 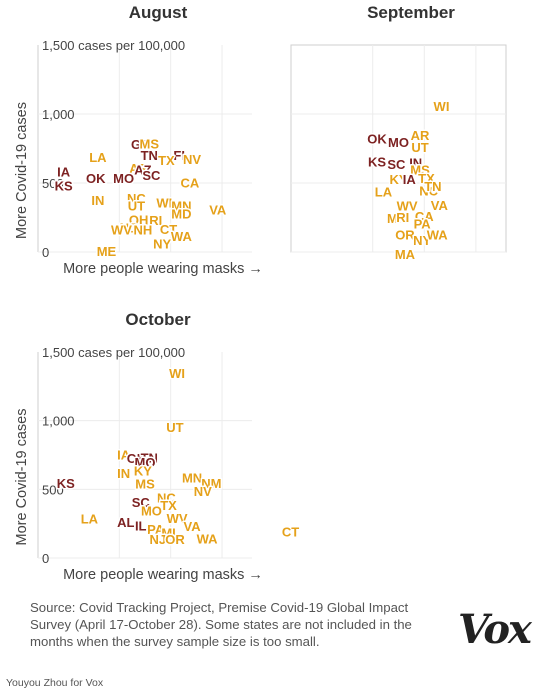 I want to click on vox-logo: Vox, so click(x=495, y=629).